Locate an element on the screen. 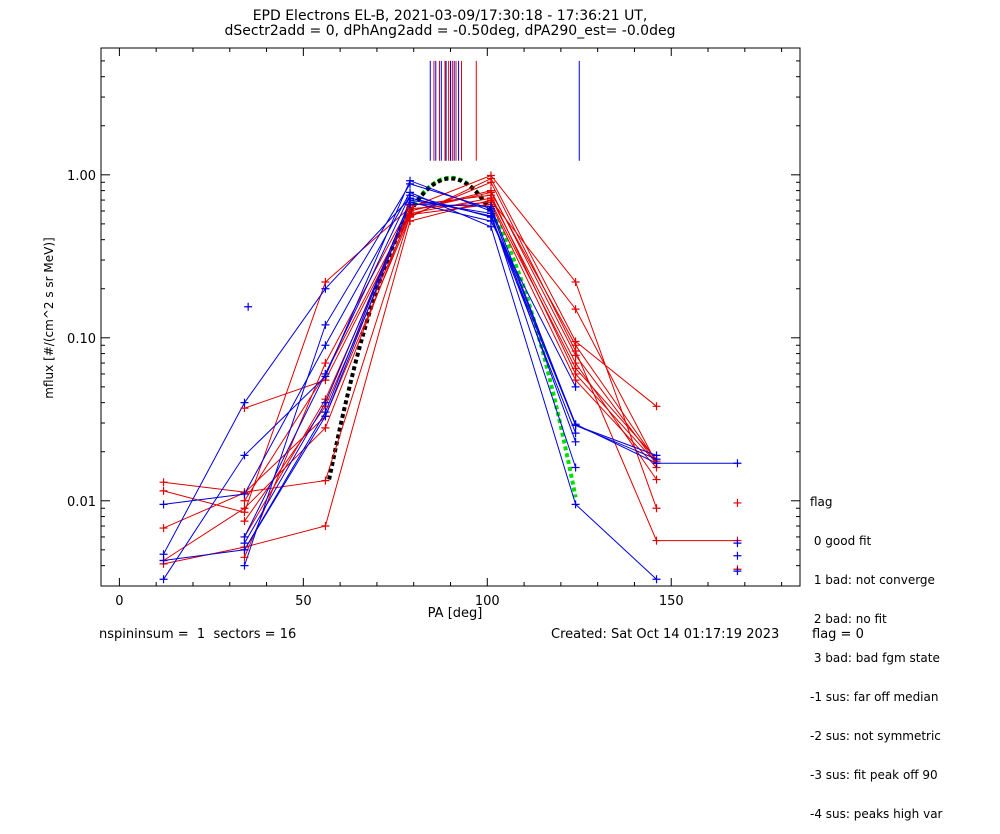 Image resolution: width=1000 pixels, height=834 pixels. legend-item-far-off-median: -1 sus: far off median is located at coordinates (874, 697).